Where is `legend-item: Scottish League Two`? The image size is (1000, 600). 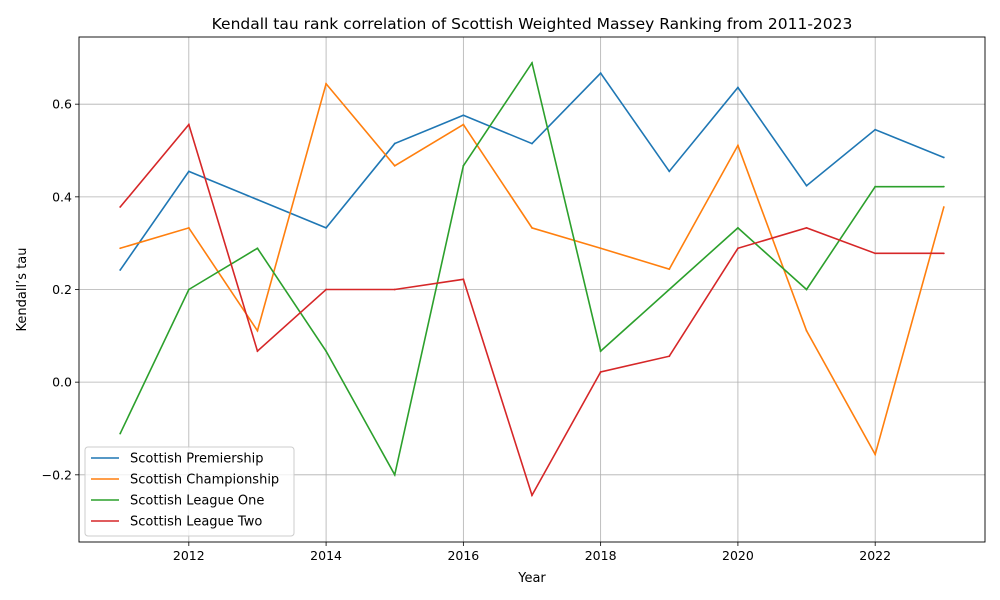
legend-item: Scottish League Two is located at coordinates (176, 522).